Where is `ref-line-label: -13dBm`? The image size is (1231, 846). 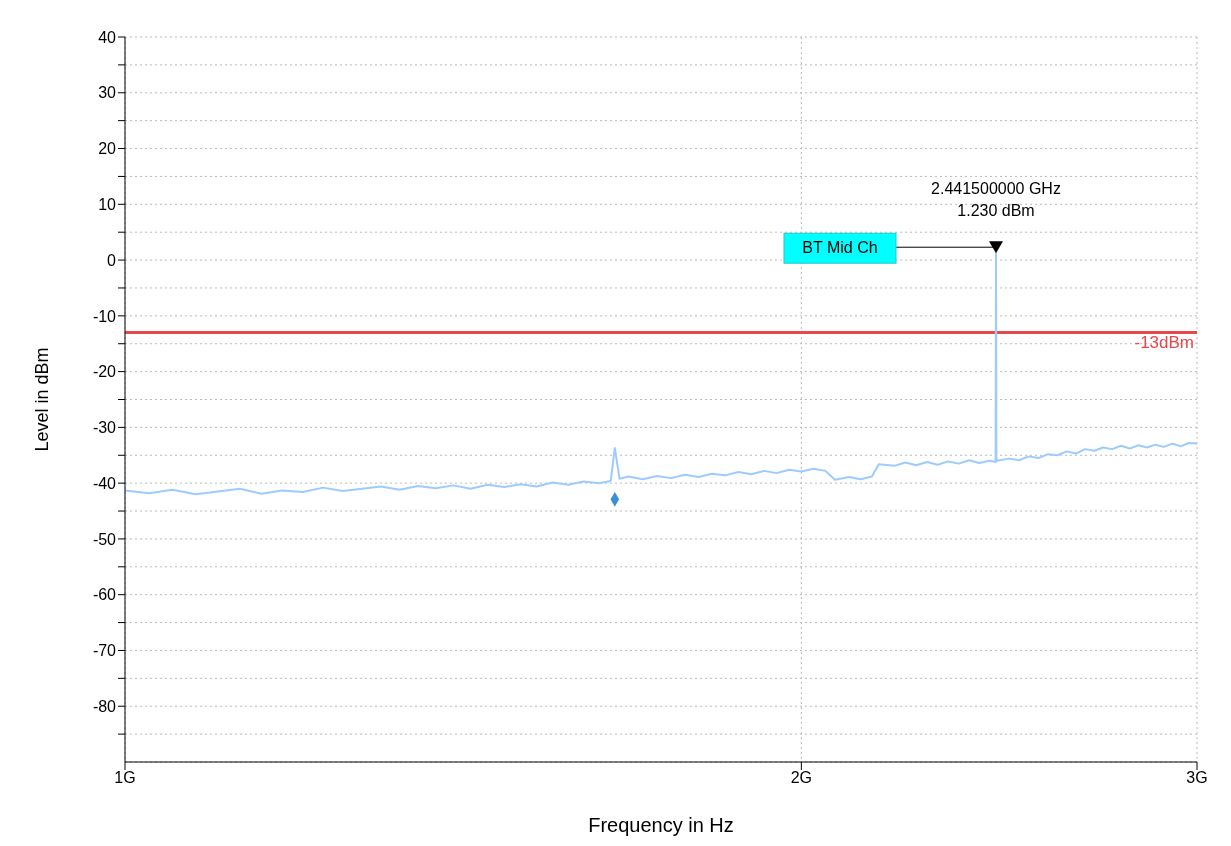
ref-line-label: -13dBm is located at coordinates (1164, 342).